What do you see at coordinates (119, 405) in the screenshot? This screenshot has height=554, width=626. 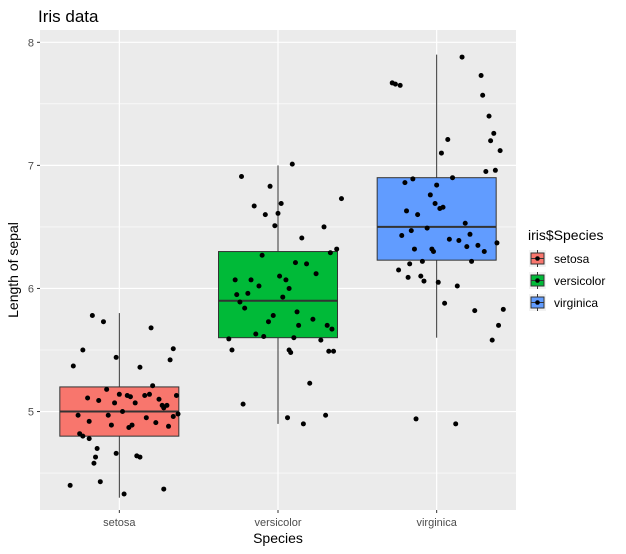 I see `box-setosa` at bounding box center [119, 405].